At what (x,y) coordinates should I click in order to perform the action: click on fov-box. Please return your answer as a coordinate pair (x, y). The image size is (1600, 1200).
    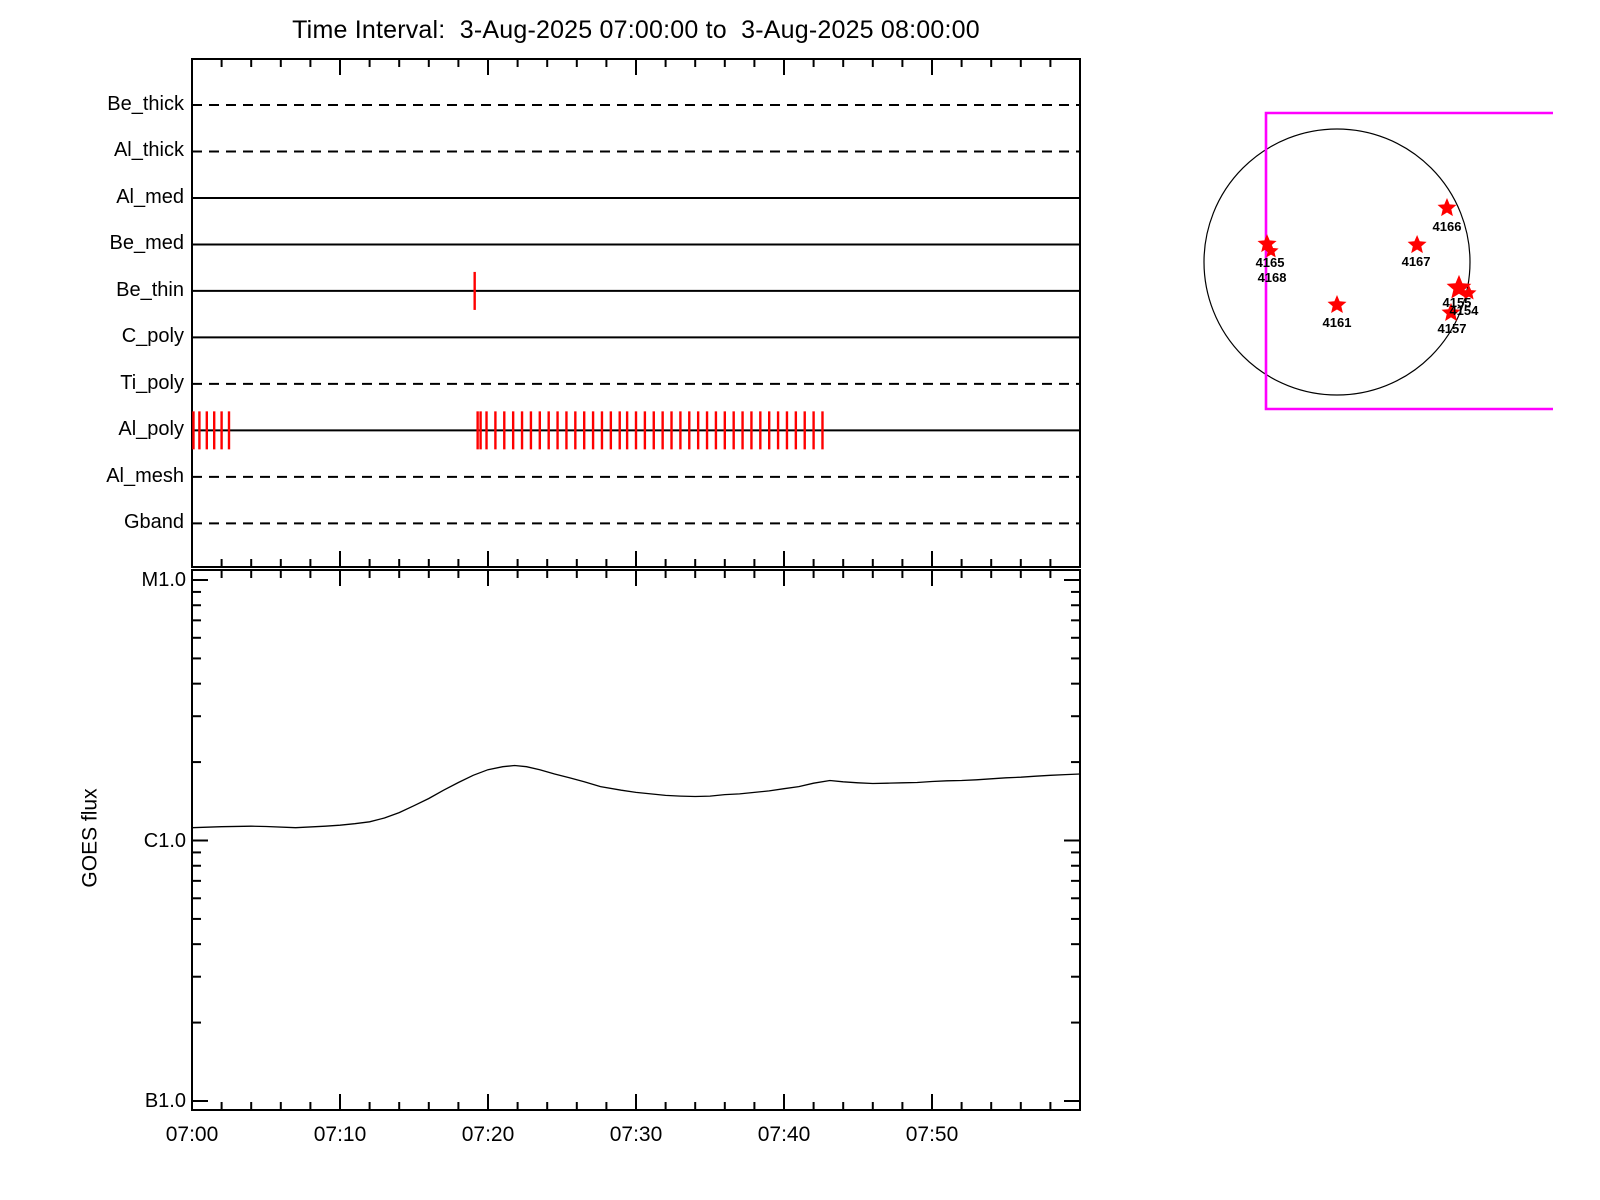
    Looking at the image, I should click on (1408, 261).